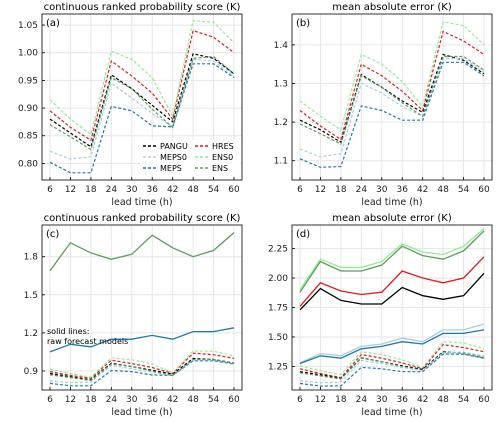 Image resolution: width=500 pixels, height=421 pixels. I want to click on y-tick-label: 1.75, so click(278, 309).